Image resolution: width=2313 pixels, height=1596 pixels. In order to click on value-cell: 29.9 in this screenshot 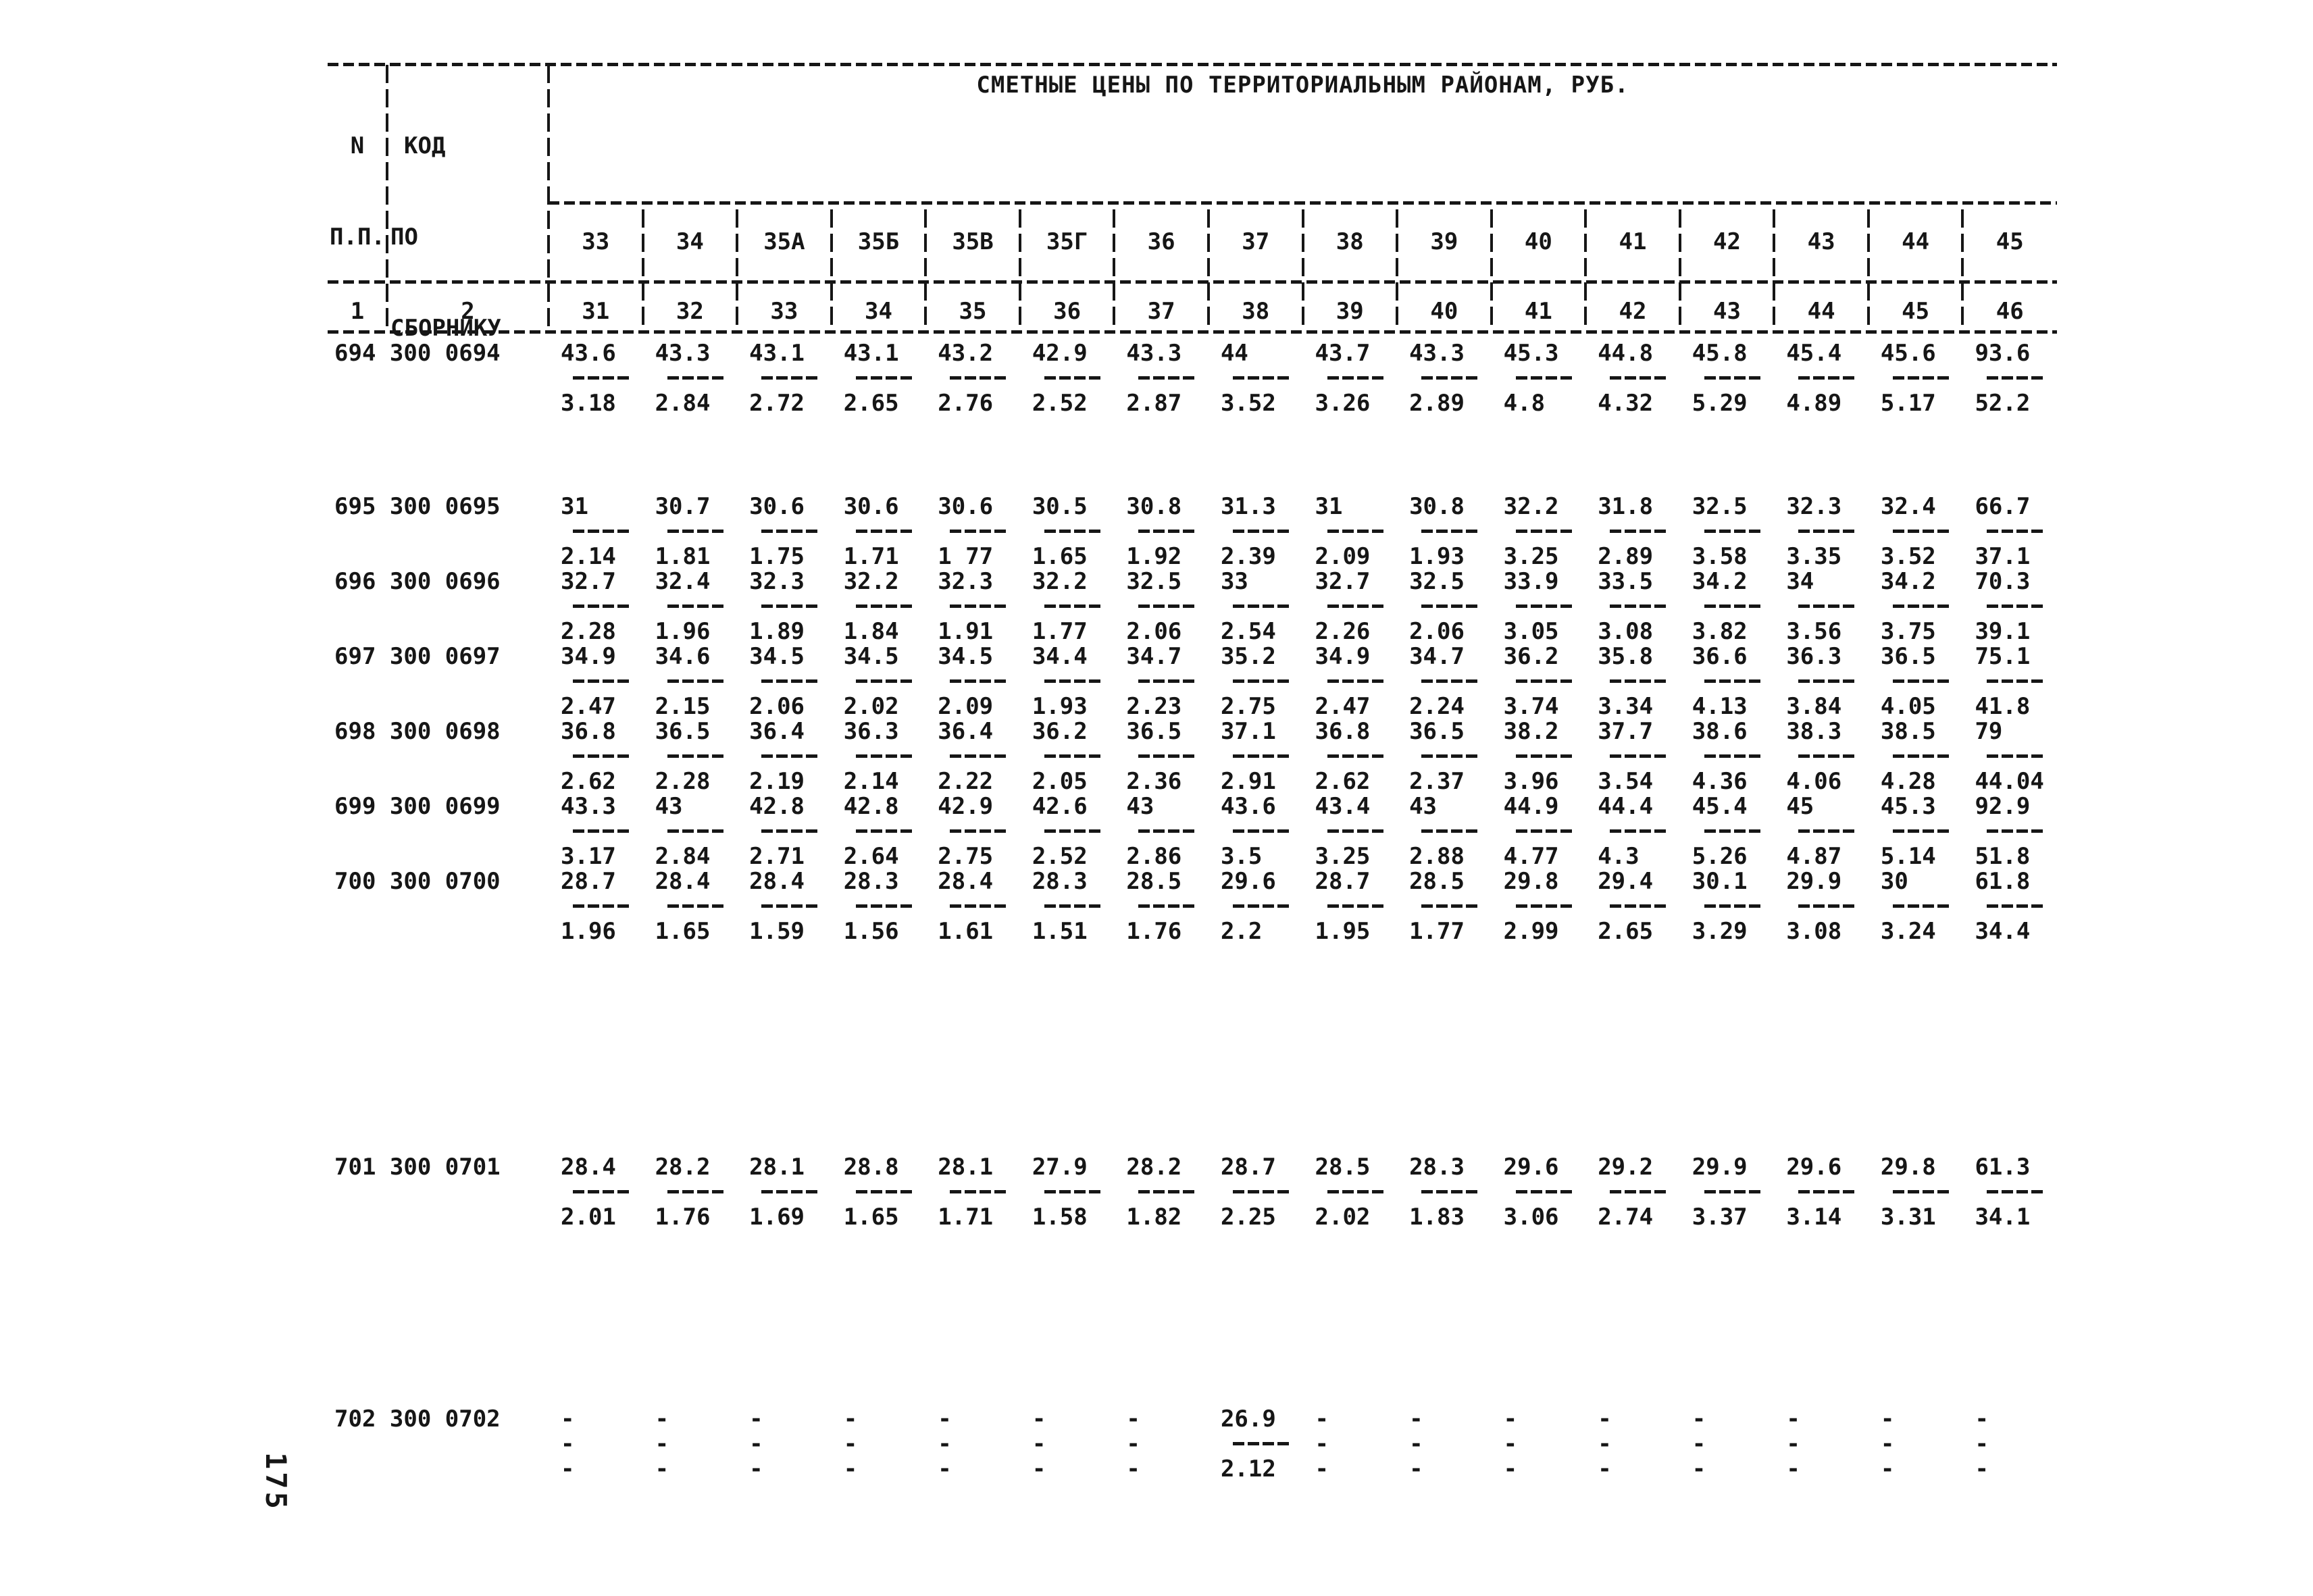, I will do `click(1814, 881)`.